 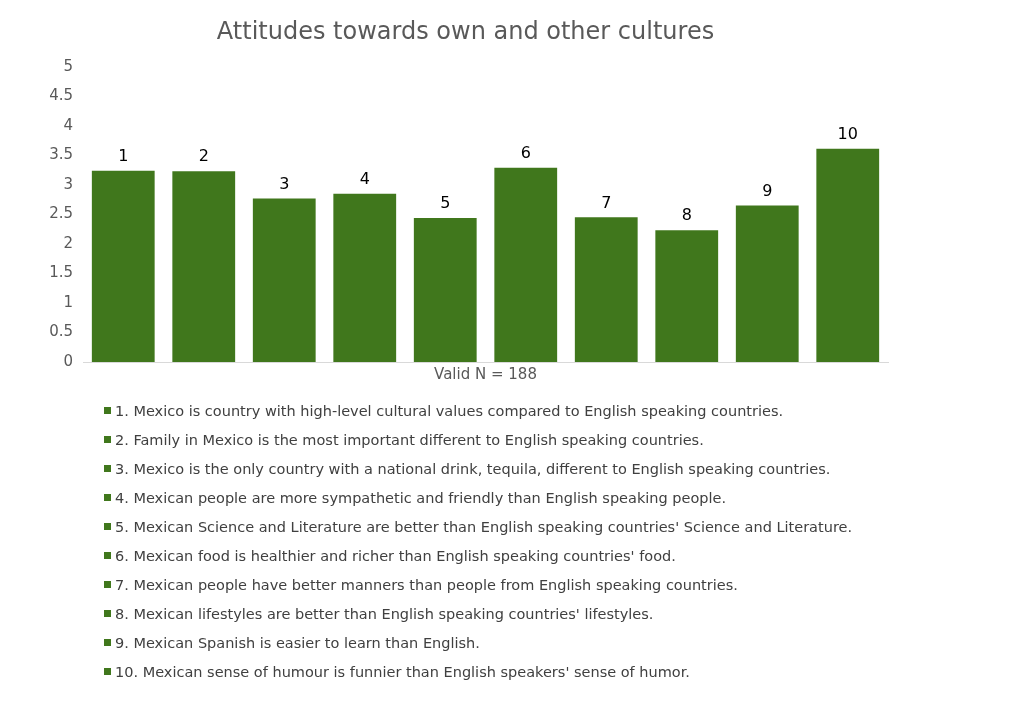 What do you see at coordinates (61, 331) in the screenshot?
I see `y-tick-label: 0.5` at bounding box center [61, 331].